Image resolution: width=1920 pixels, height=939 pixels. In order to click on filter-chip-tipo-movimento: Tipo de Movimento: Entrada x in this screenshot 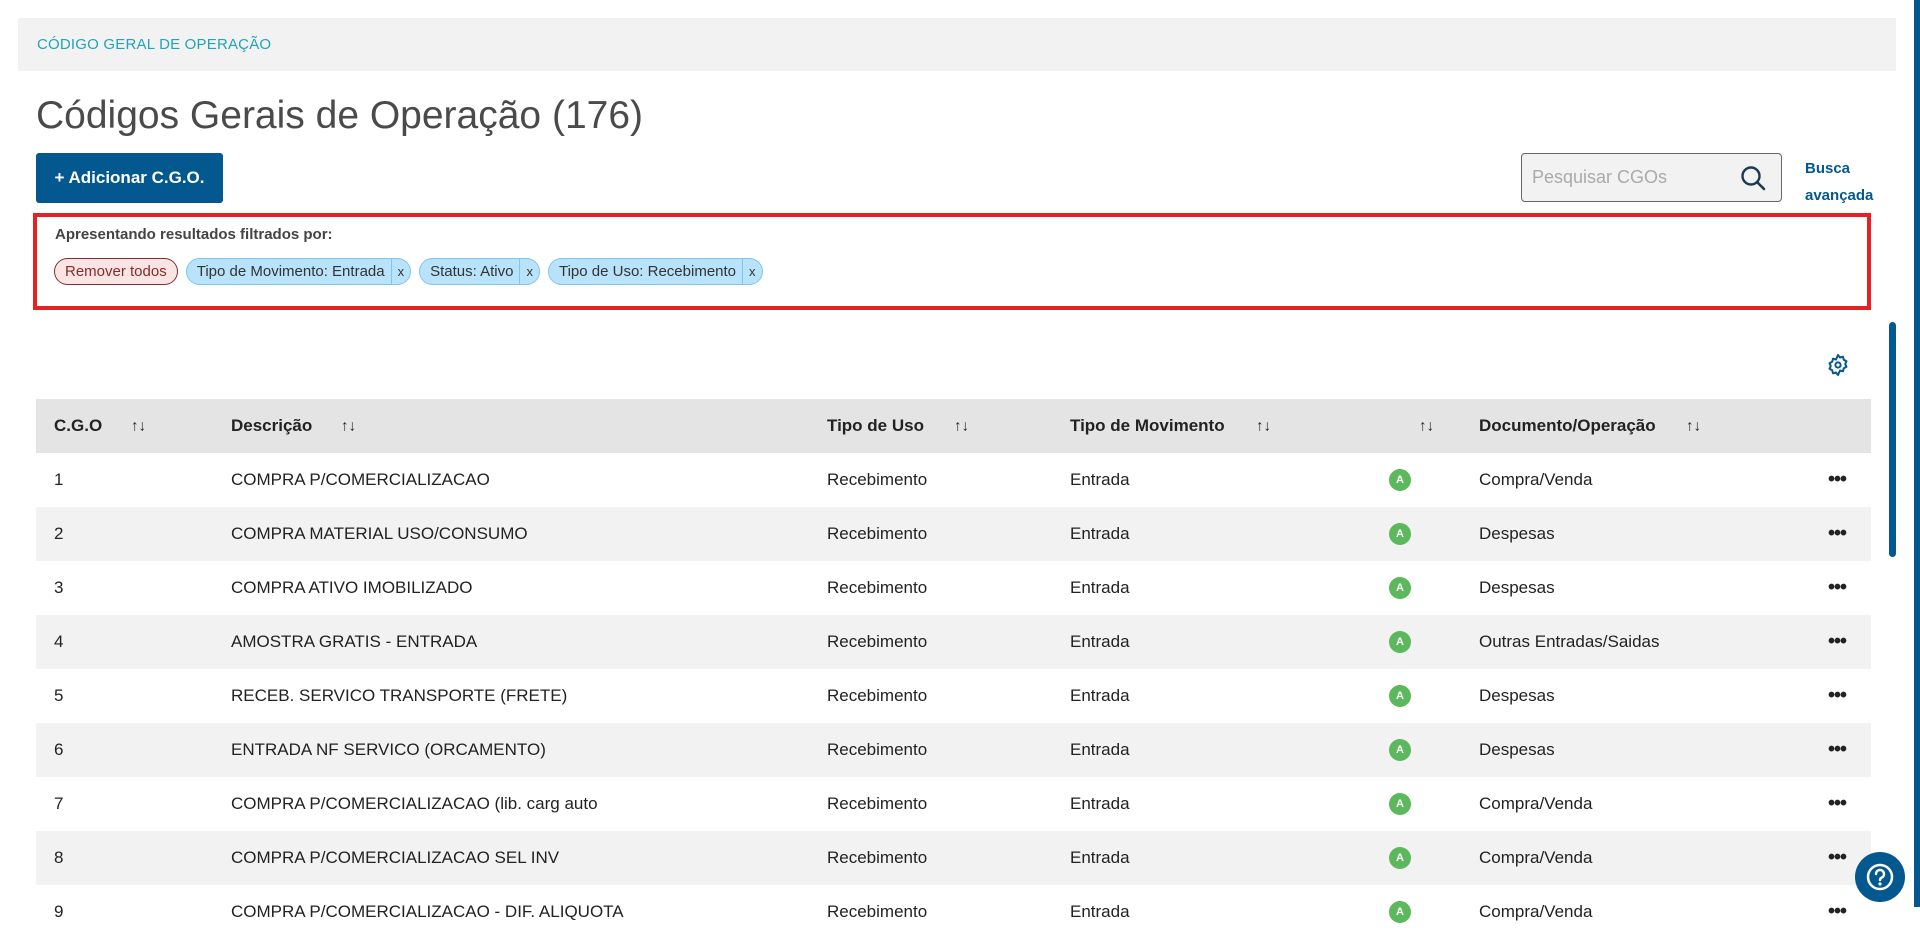, I will do `click(298, 271)`.